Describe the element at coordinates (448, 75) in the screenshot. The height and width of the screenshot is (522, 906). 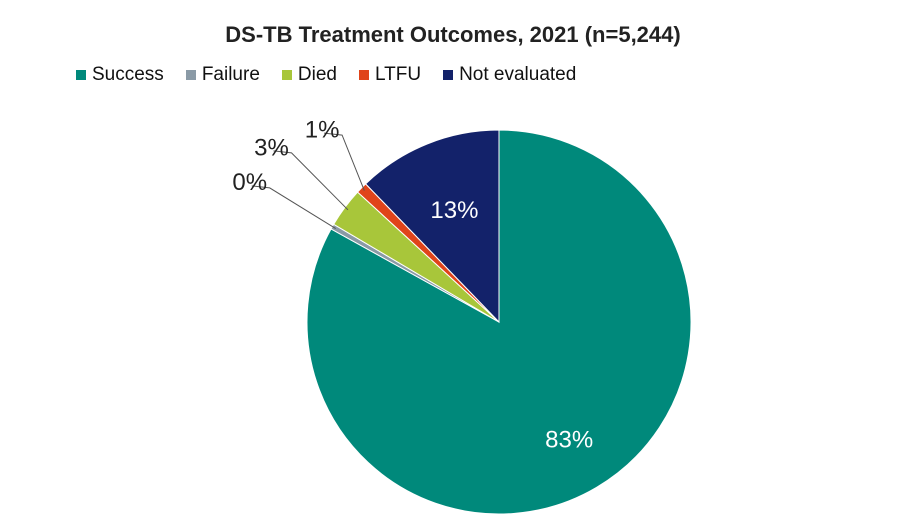
I see `legend-swatch-not-evaluated` at that location.